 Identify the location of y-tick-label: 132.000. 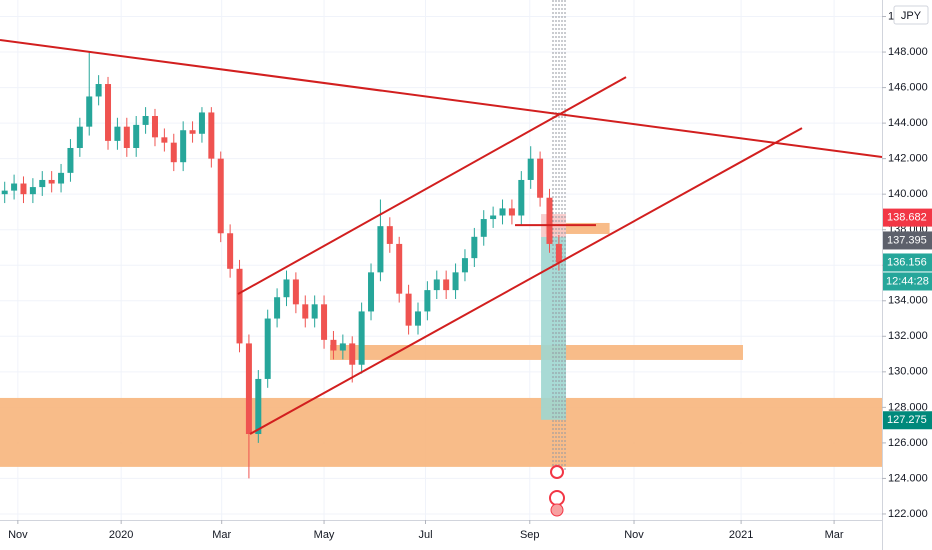
(908, 336).